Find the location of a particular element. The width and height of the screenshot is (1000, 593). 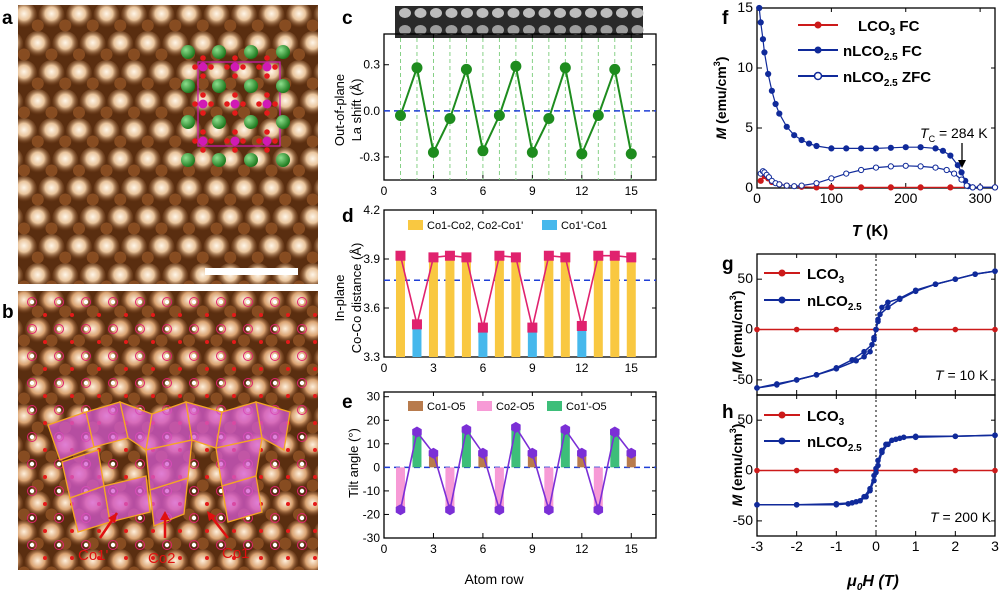

stem-strip-c is located at coordinates (519, 22).